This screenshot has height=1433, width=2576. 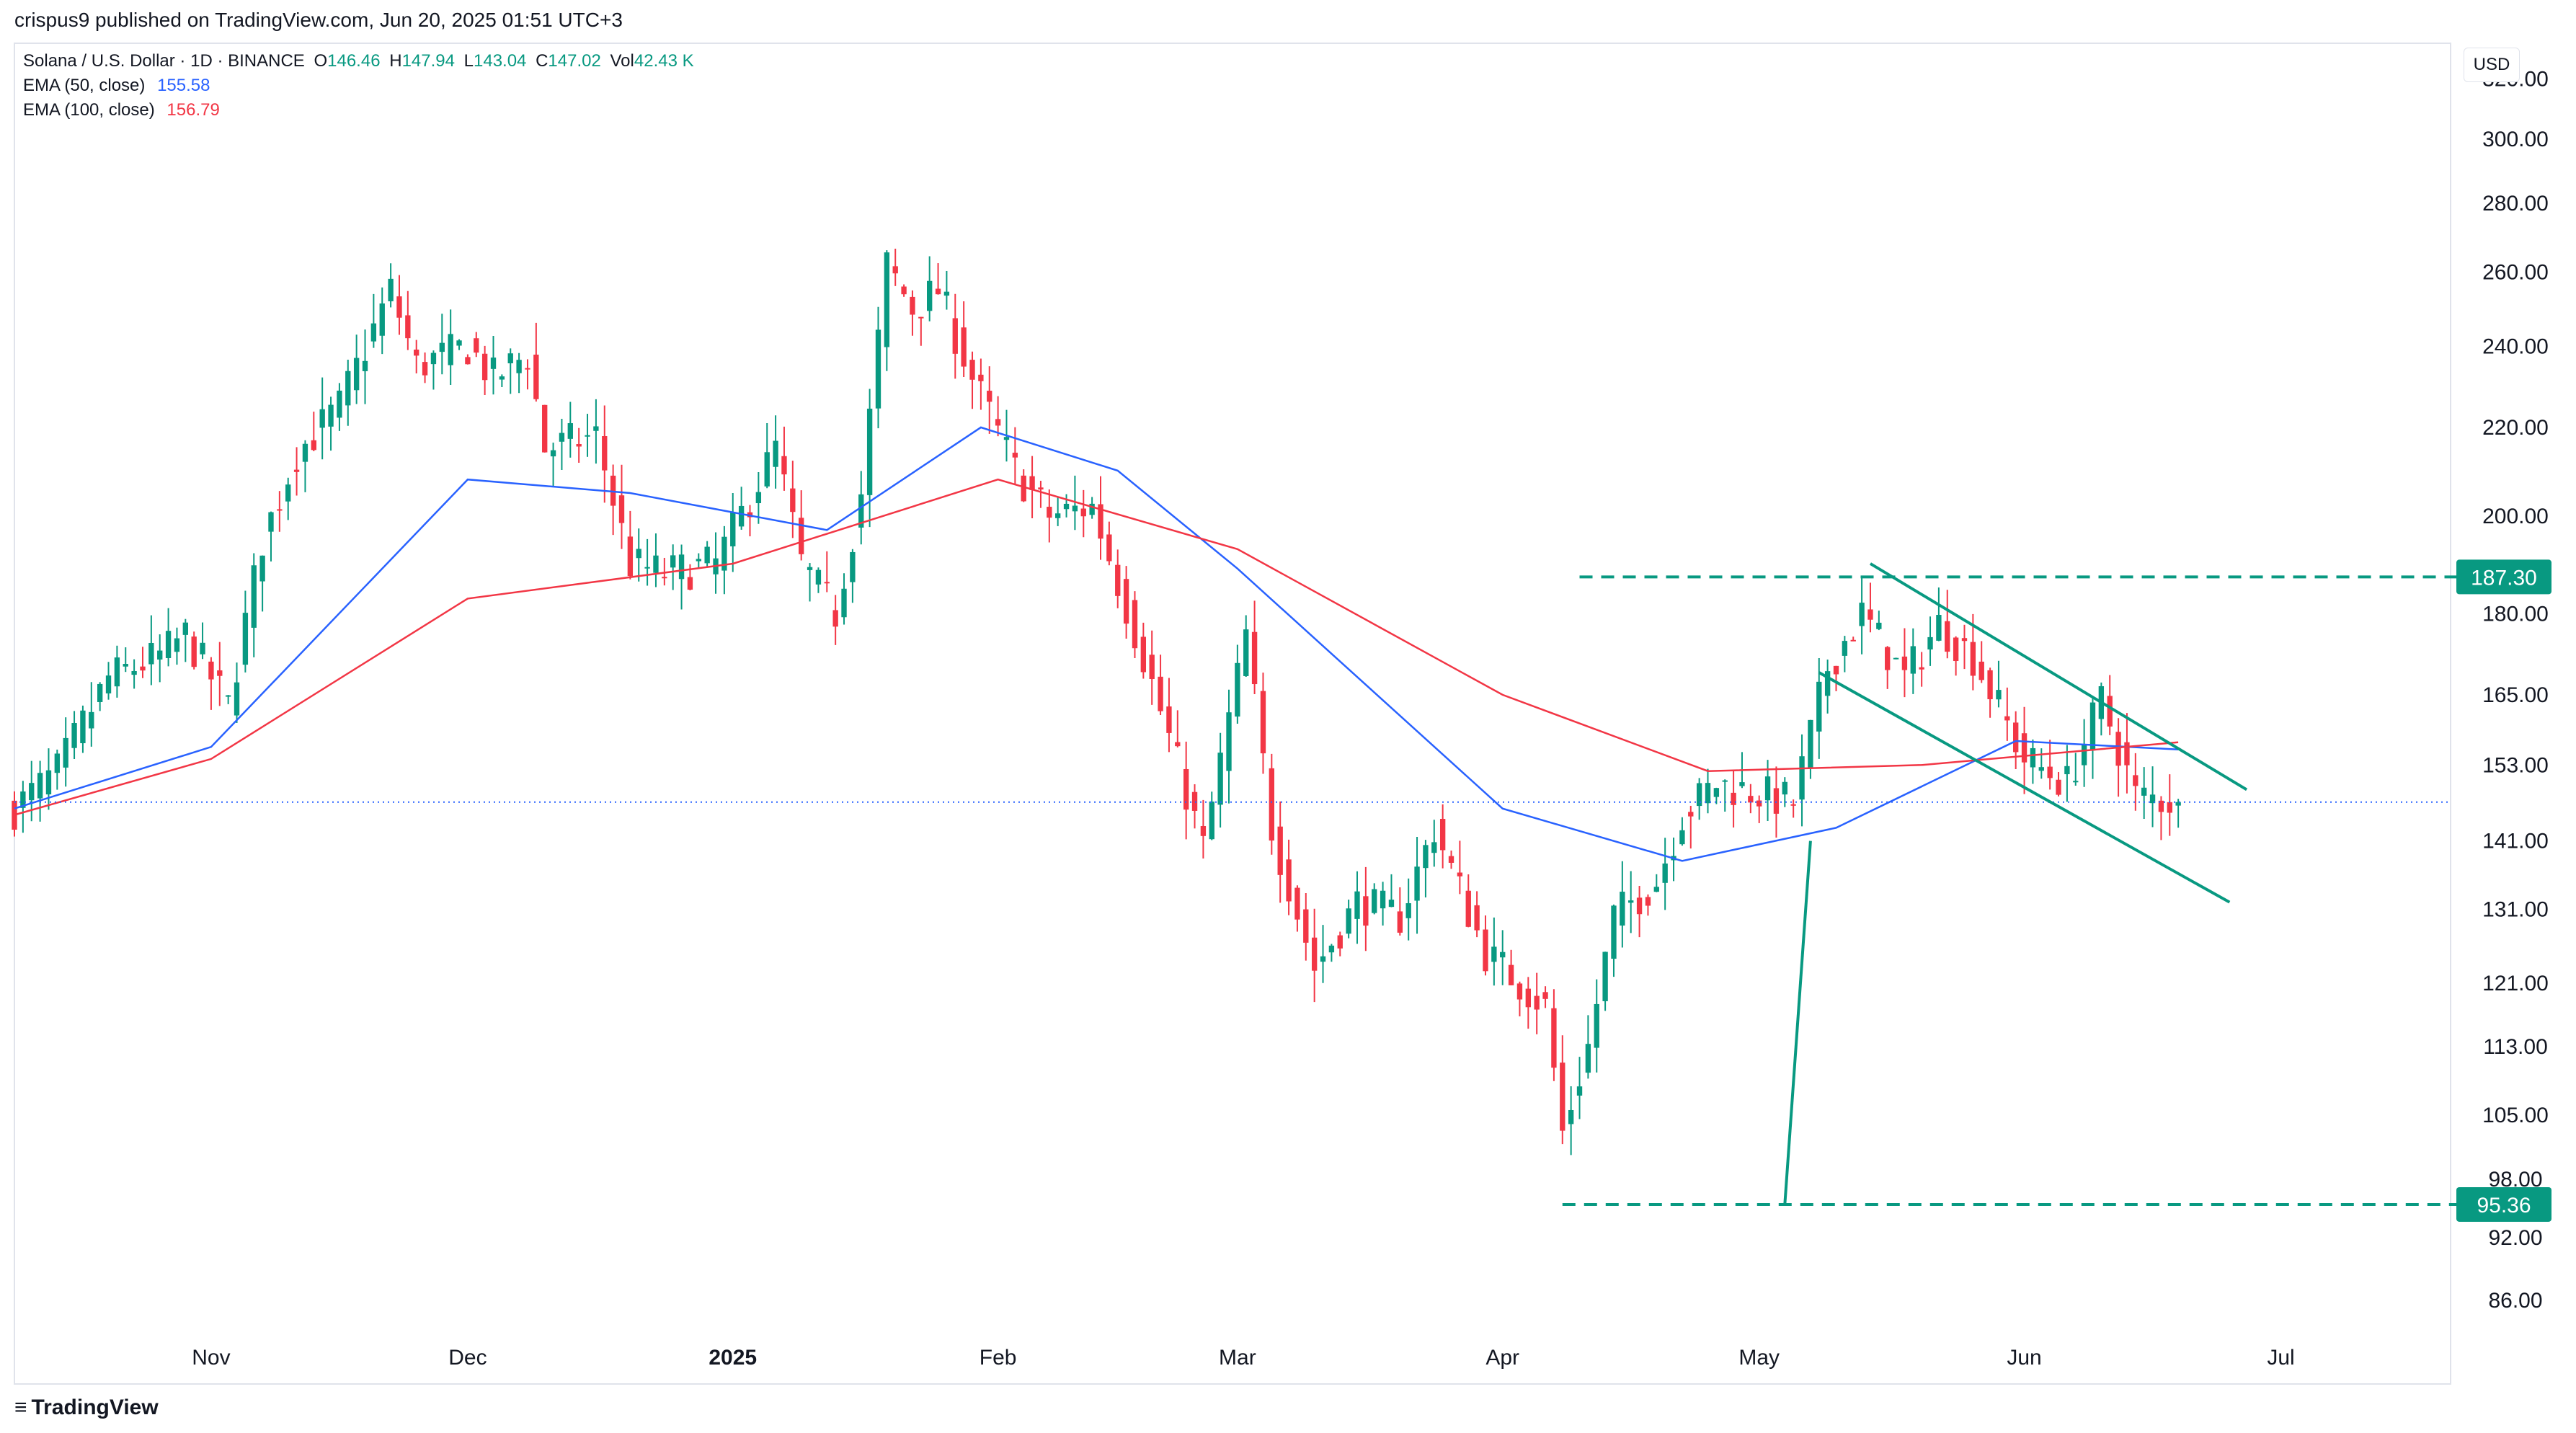 I want to click on ema100-label: EMA (100, close), so click(x=89, y=110).